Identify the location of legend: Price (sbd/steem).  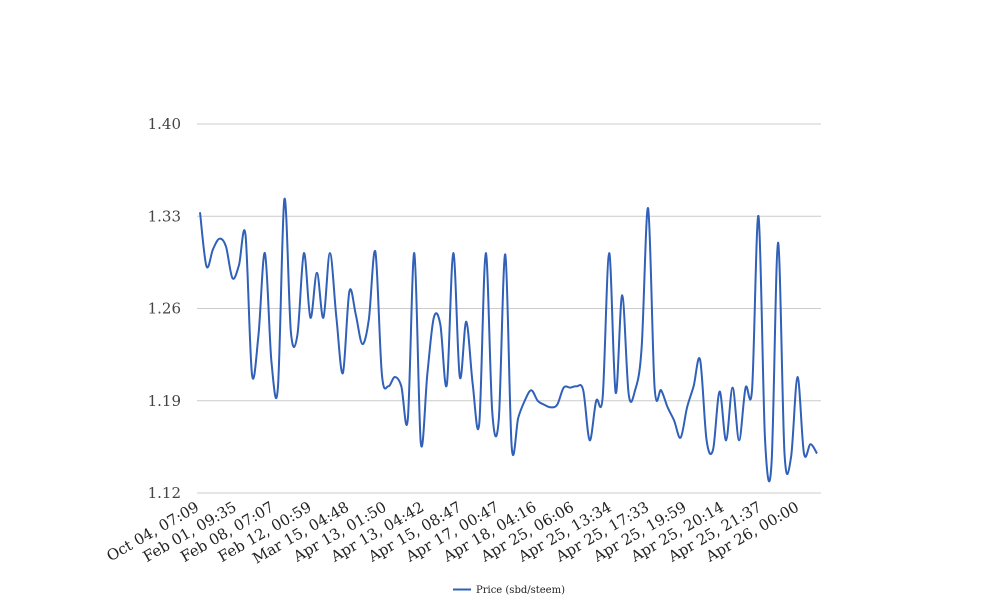
(509, 590).